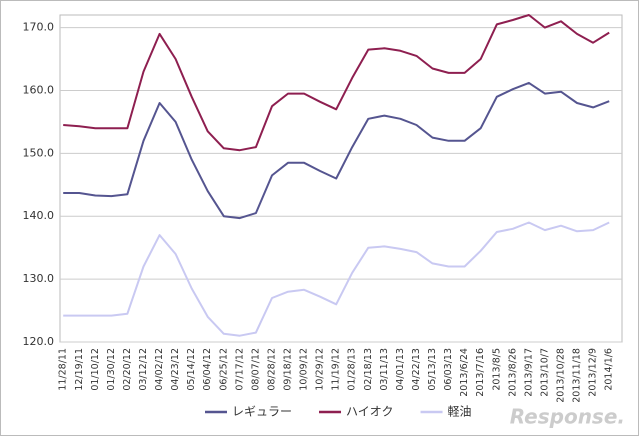 The image size is (640, 441). What do you see at coordinates (39, 215) in the screenshot?
I see `y-tick-label: 140.0` at bounding box center [39, 215].